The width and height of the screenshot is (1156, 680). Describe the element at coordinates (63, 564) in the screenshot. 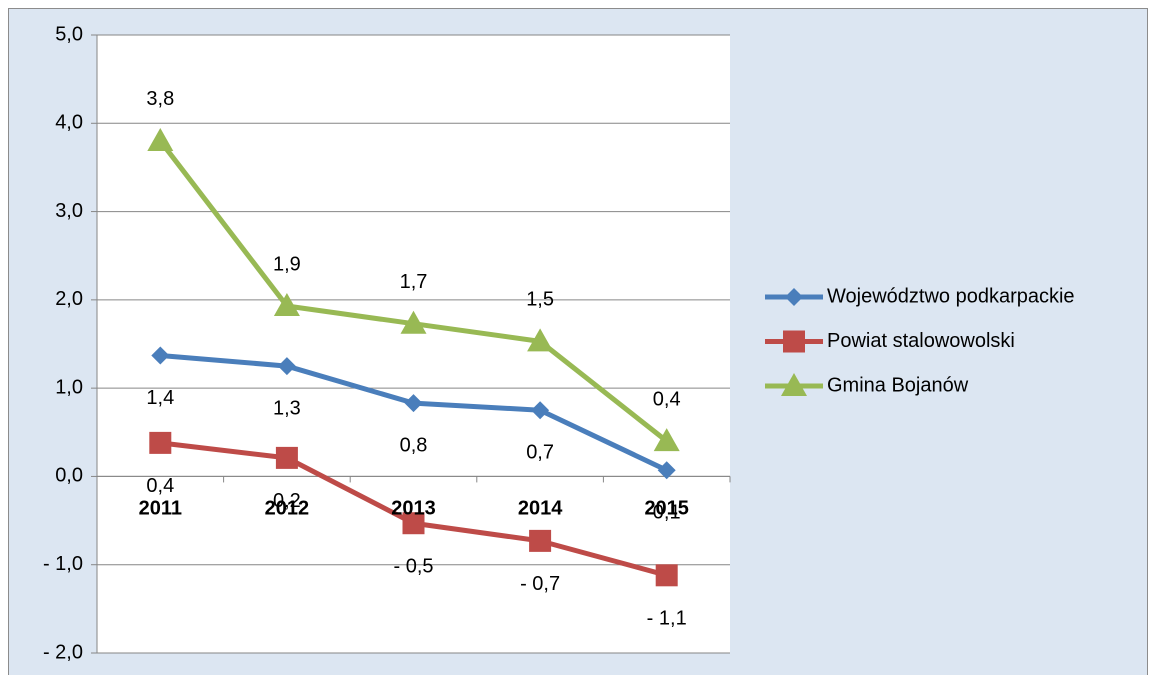

I see `y-tick-label: - 1,0` at that location.